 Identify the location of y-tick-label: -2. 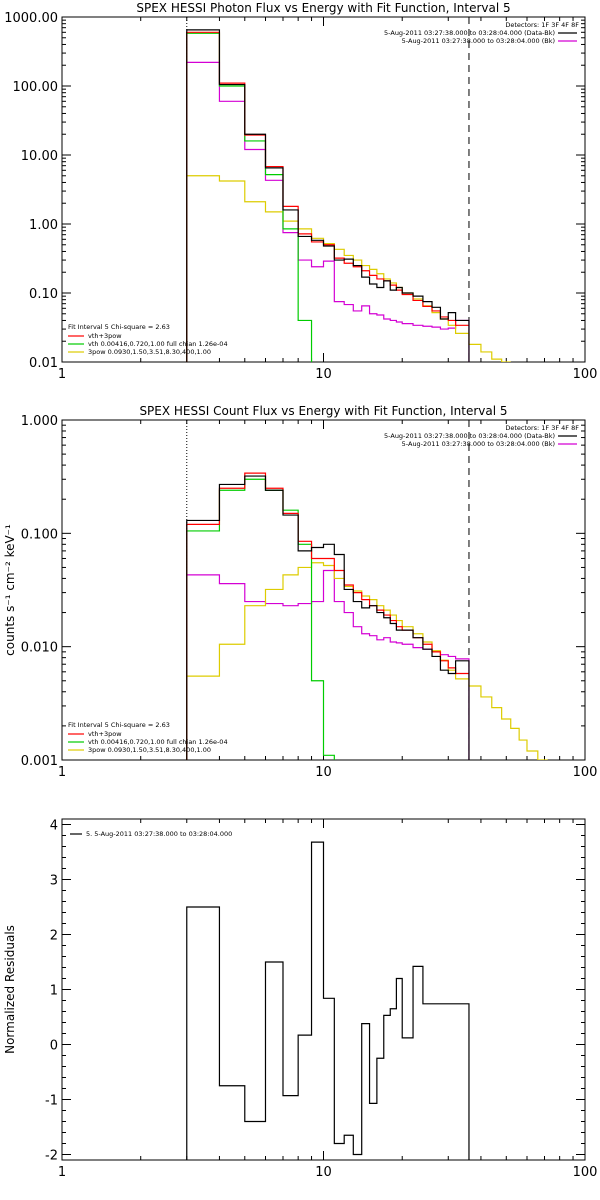
(51, 1156).